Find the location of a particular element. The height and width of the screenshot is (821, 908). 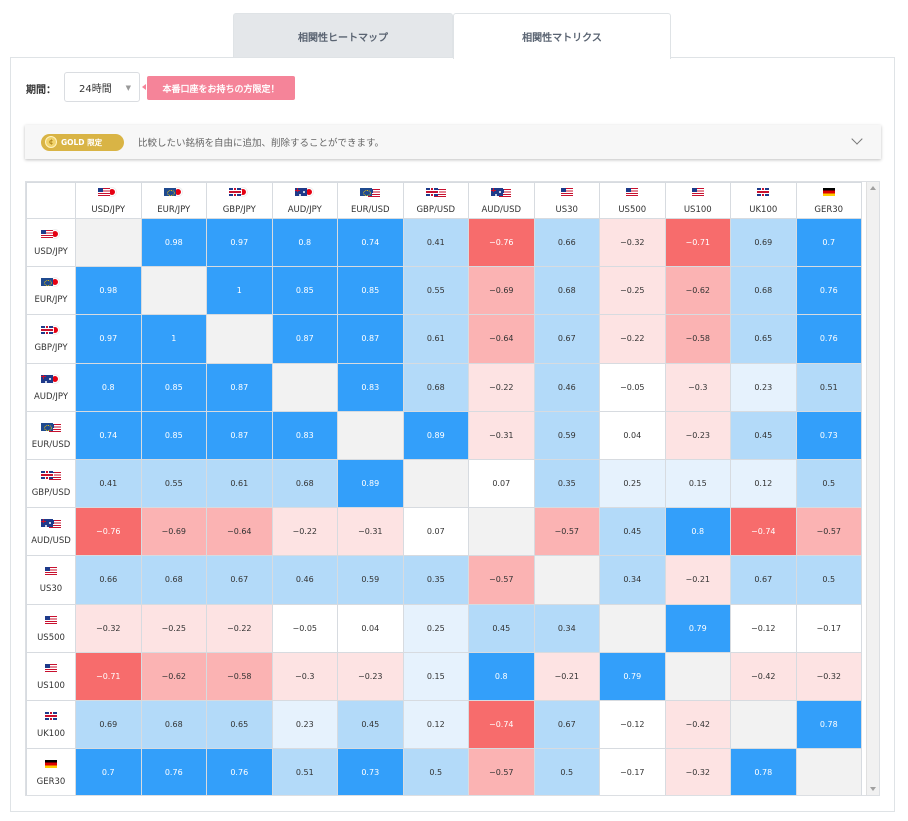

matrix-cell: 1 is located at coordinates (239, 291).